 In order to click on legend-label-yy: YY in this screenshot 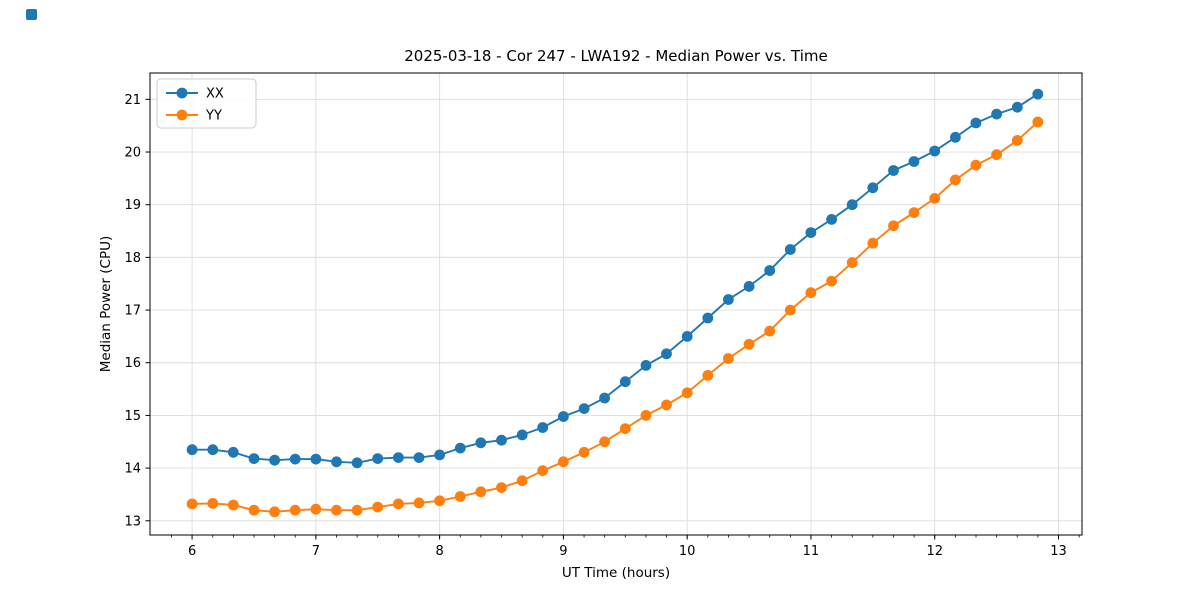, I will do `click(213, 116)`.